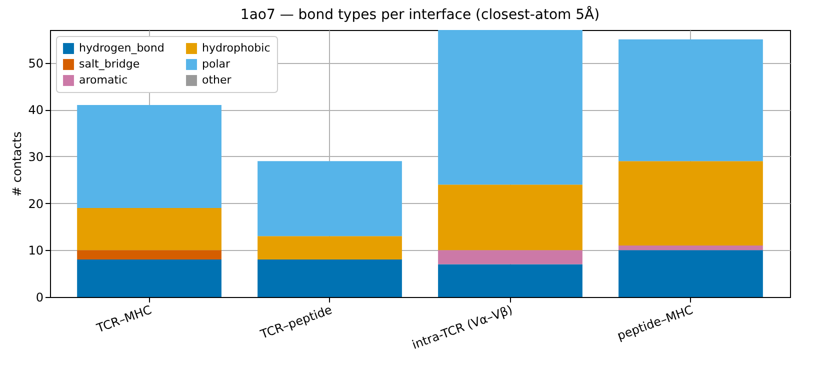 The width and height of the screenshot is (813, 385). Describe the element at coordinates (420, 14) in the screenshot. I see `chart-title: 1ao7 — bond types per interface (closest-atom 5Å)` at that location.